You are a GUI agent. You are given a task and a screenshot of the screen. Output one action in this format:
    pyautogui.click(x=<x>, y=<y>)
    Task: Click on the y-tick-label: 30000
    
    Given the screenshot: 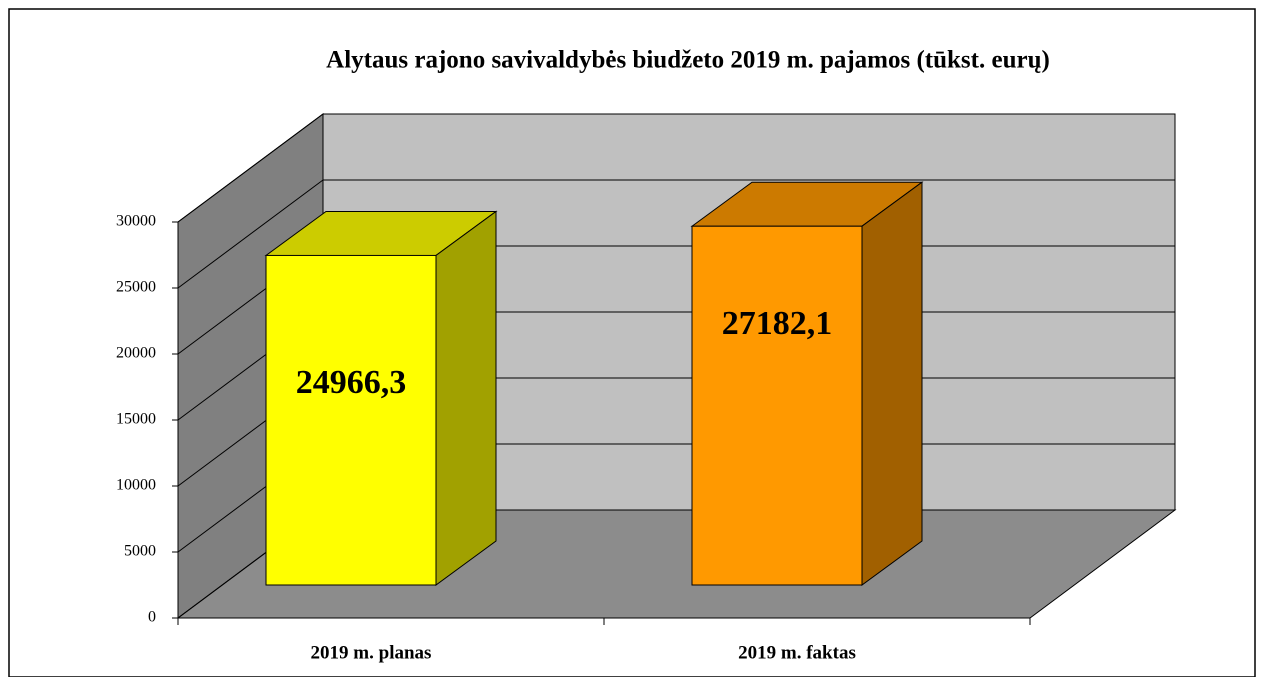 What is the action you would take?
    pyautogui.click(x=136, y=221)
    